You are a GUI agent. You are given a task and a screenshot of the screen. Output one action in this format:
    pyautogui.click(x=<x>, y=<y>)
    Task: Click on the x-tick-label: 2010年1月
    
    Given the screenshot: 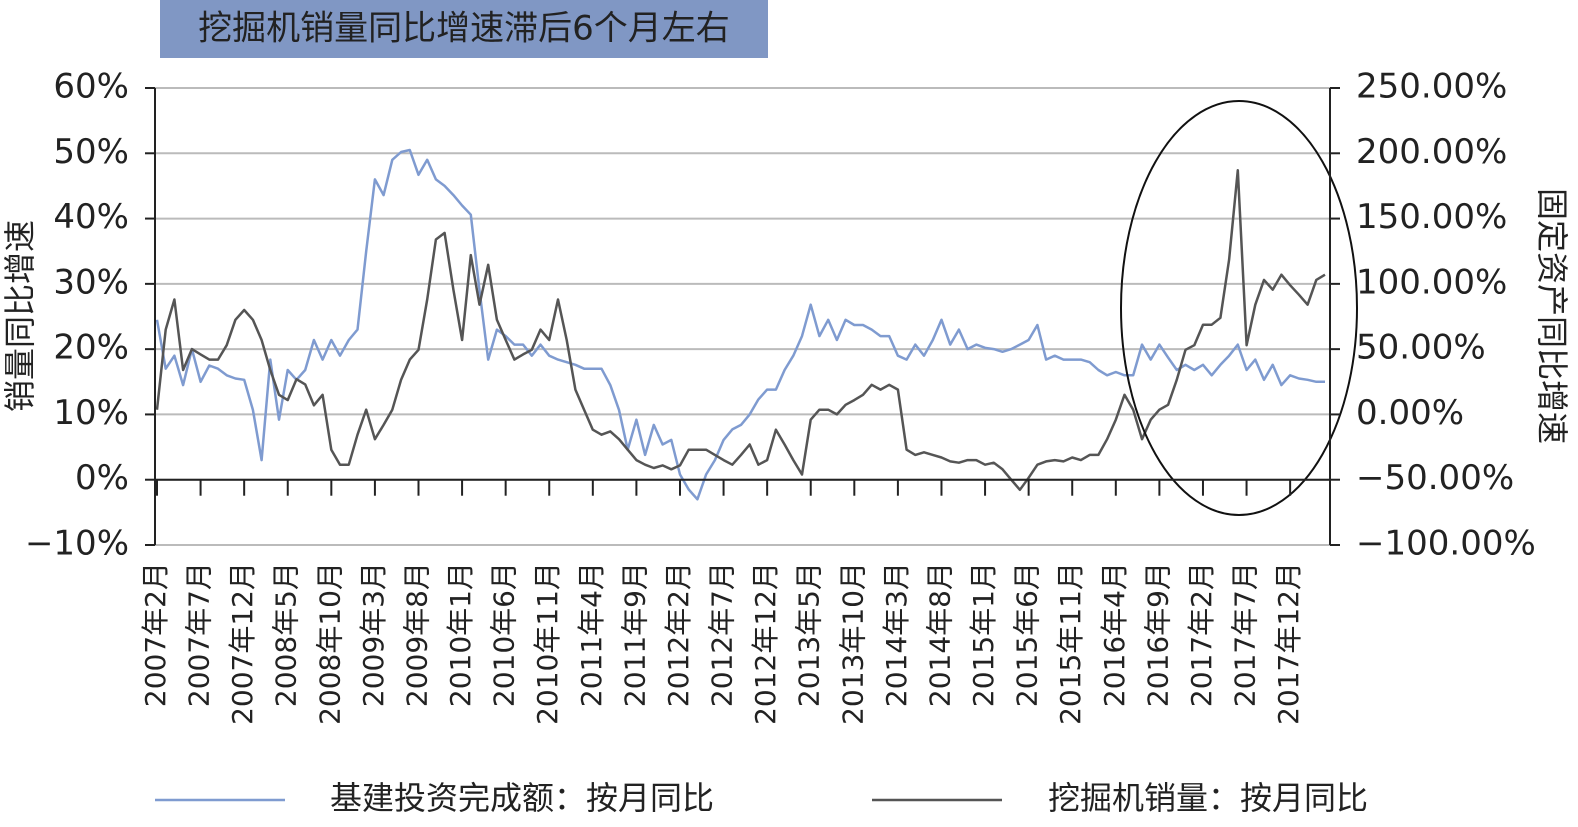 What is the action you would take?
    pyautogui.click(x=460, y=634)
    